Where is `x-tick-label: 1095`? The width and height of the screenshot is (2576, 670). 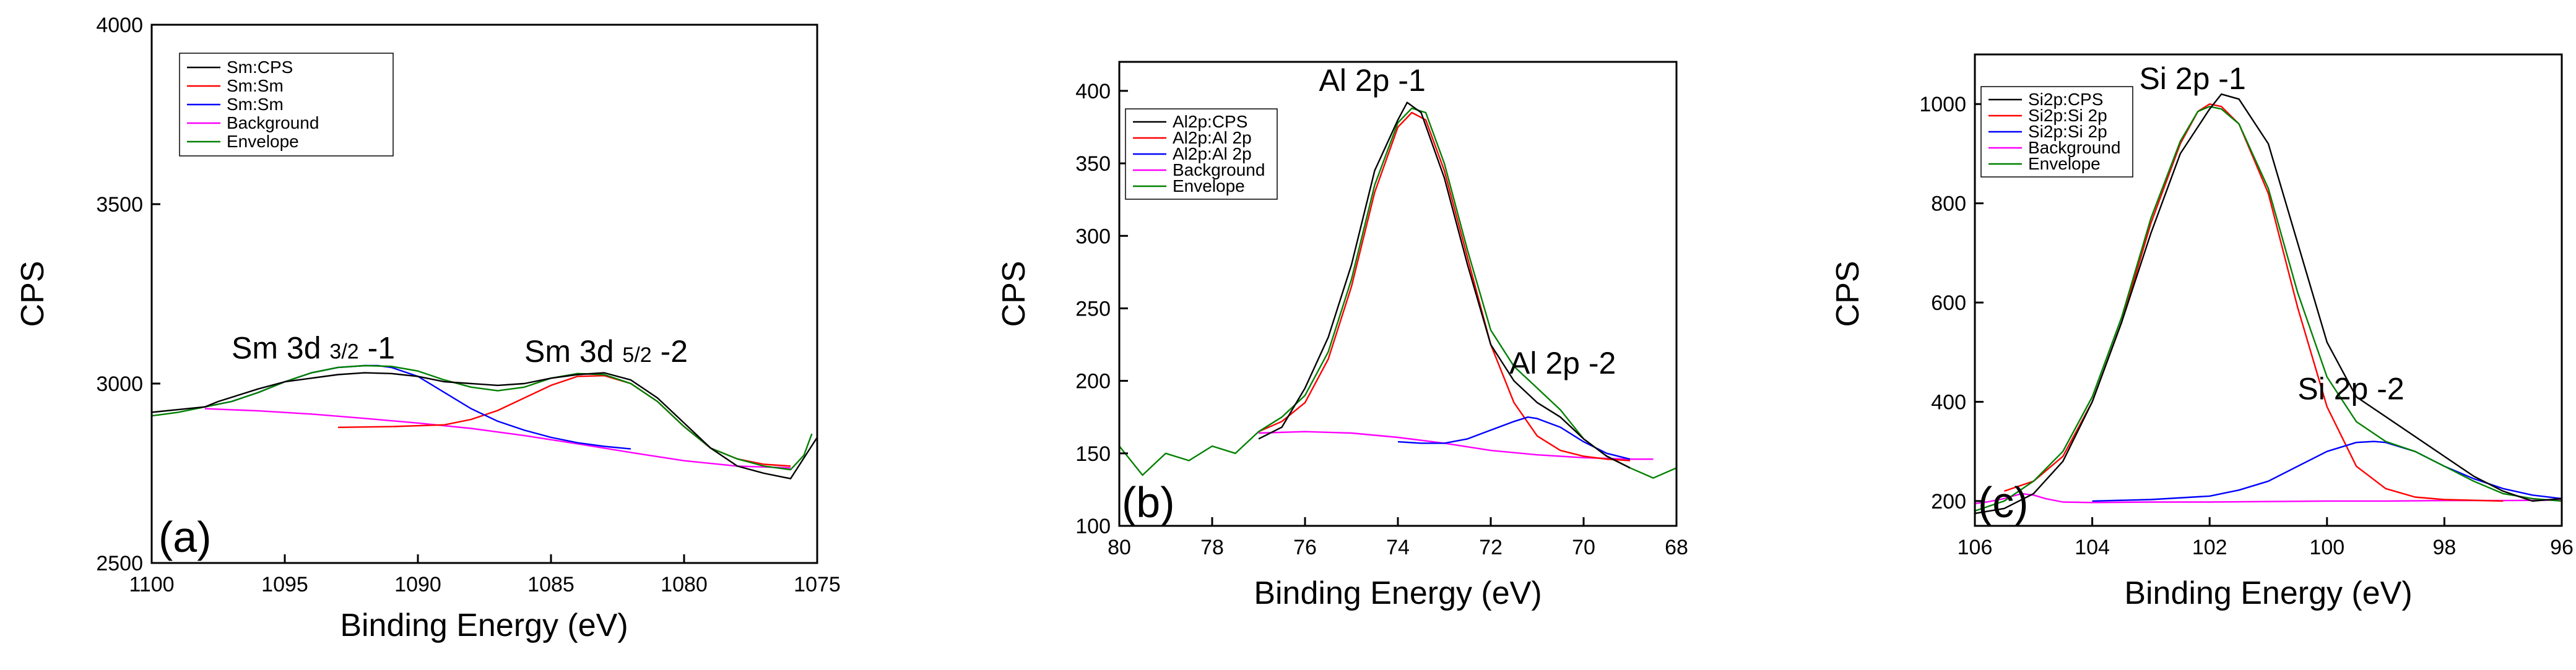
x-tick-label: 1095 is located at coordinates (284, 584).